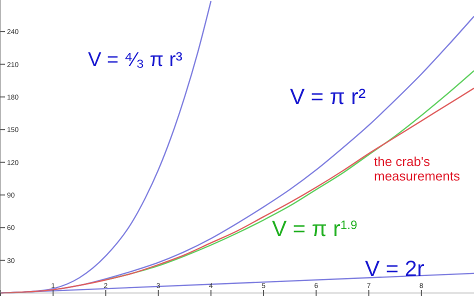  What do you see at coordinates (394, 268) in the screenshot?
I see `series-label: V = 2r` at bounding box center [394, 268].